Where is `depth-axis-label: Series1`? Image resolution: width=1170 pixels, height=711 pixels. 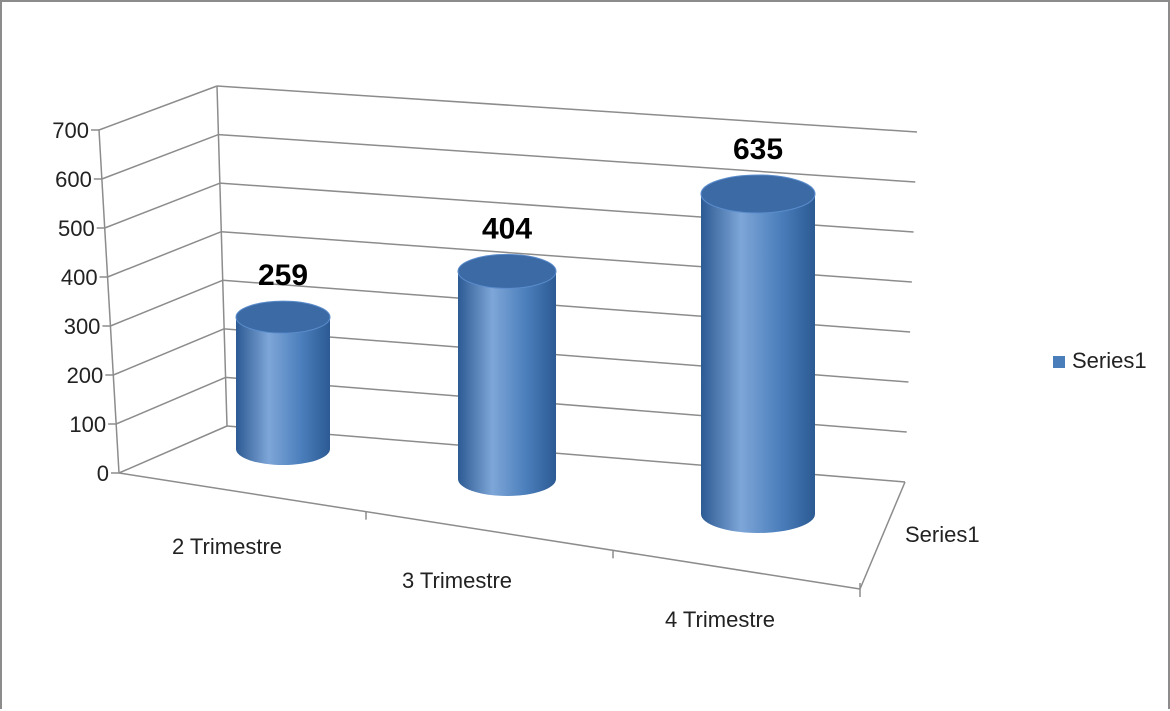 depth-axis-label: Series1 is located at coordinates (942, 534).